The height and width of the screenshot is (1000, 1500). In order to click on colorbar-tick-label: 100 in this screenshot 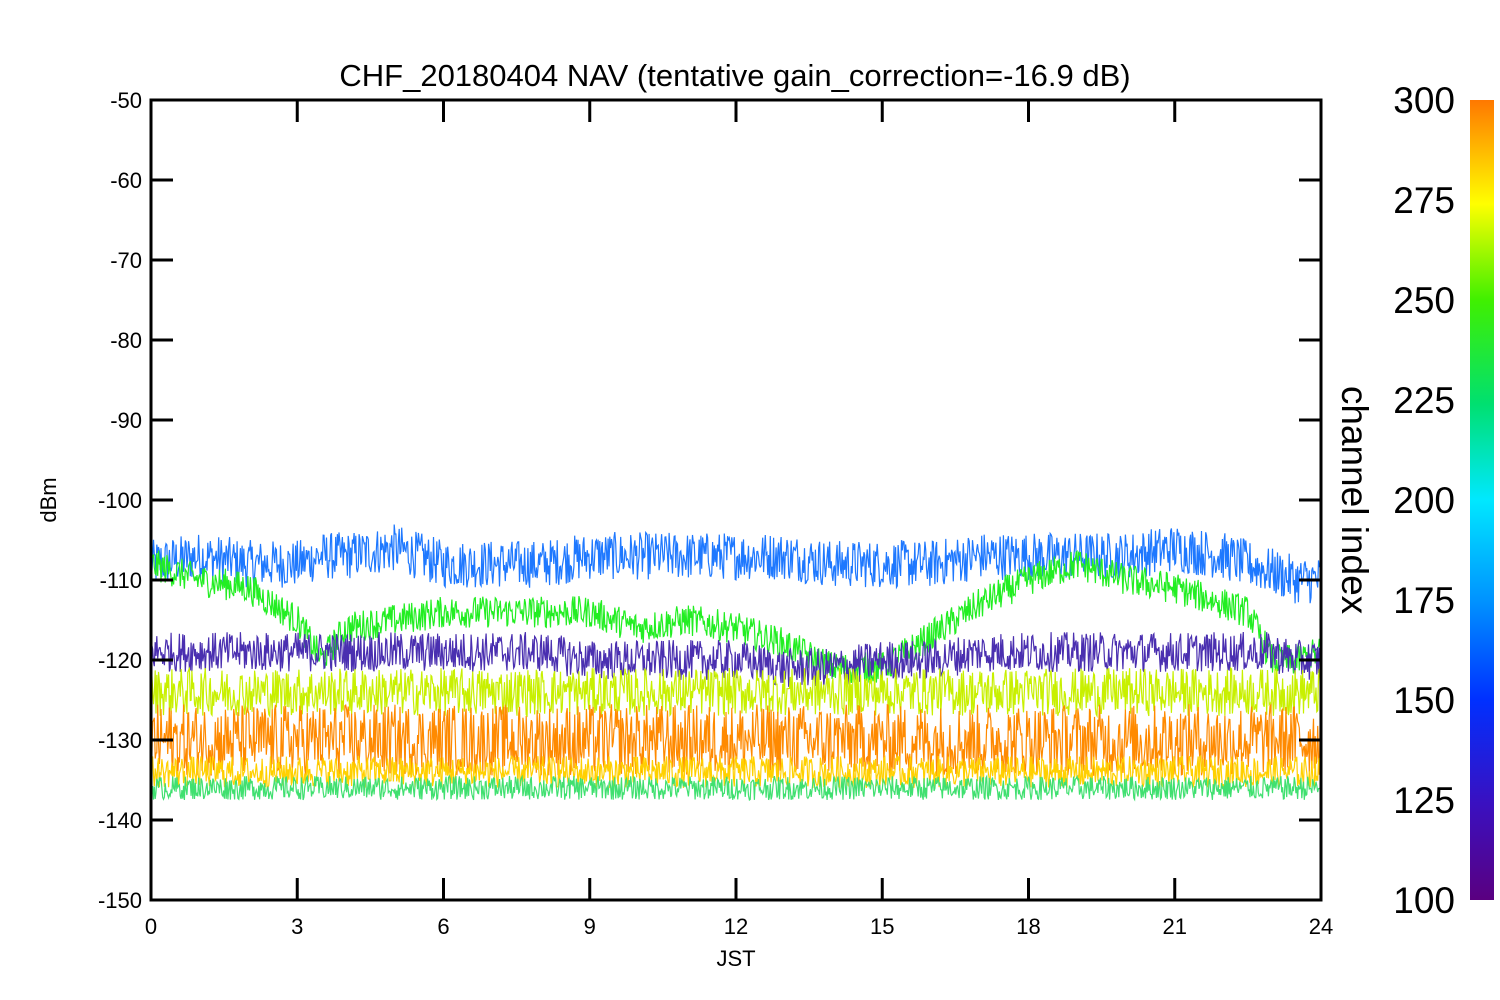, I will do `click(1424, 900)`.